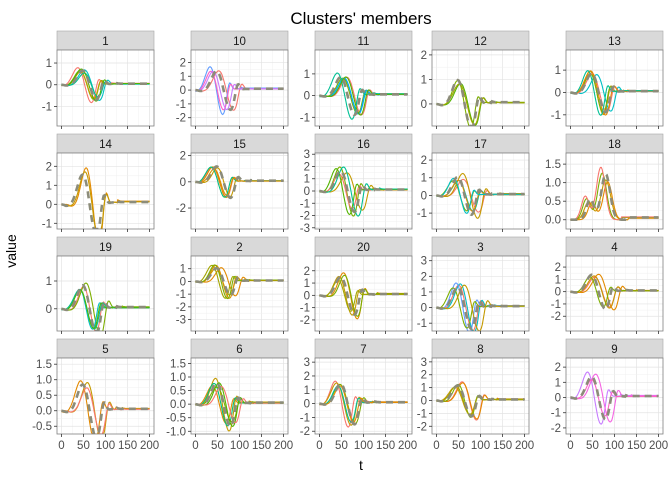 This screenshot has height=485, width=672. Describe the element at coordinates (239, 248) in the screenshot. I see `facet-strip-label: 2` at that location.